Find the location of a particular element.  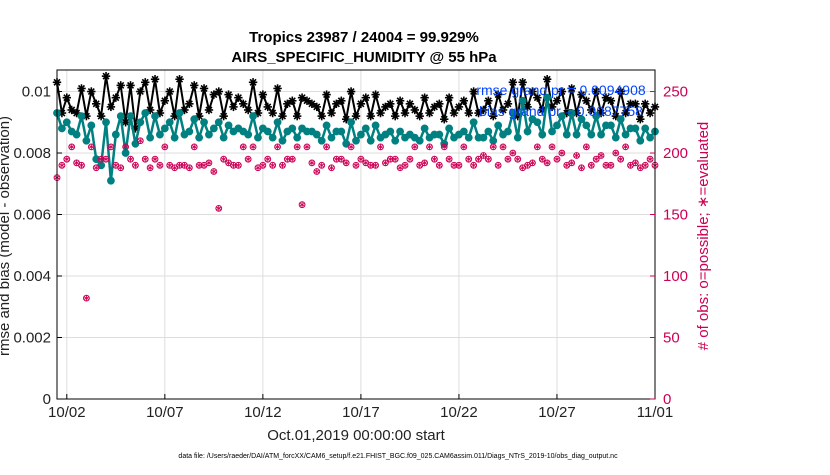

x-tick-label: 10/12 is located at coordinates (263, 412).